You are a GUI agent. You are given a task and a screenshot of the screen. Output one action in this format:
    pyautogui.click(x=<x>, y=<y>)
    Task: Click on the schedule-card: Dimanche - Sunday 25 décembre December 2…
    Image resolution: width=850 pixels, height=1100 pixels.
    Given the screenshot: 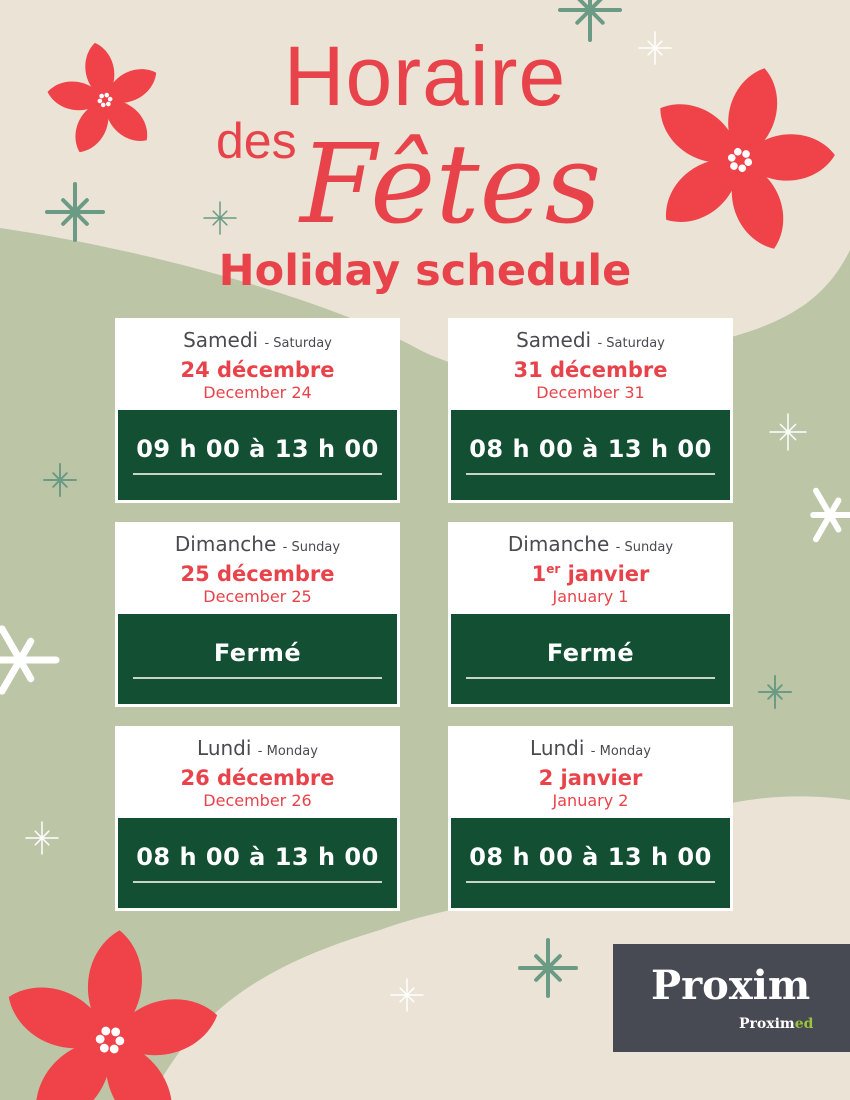 What is the action you would take?
    pyautogui.click(x=257, y=614)
    